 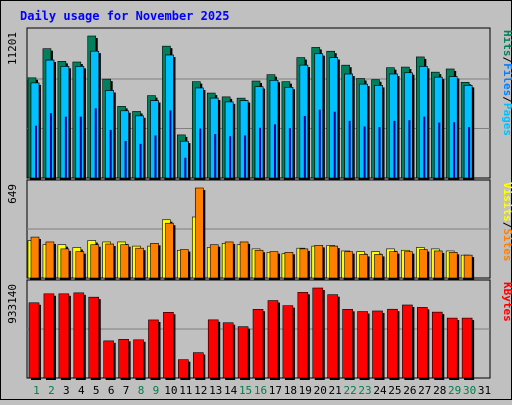 I want to click on day-label-4: 4, so click(x=81, y=390).